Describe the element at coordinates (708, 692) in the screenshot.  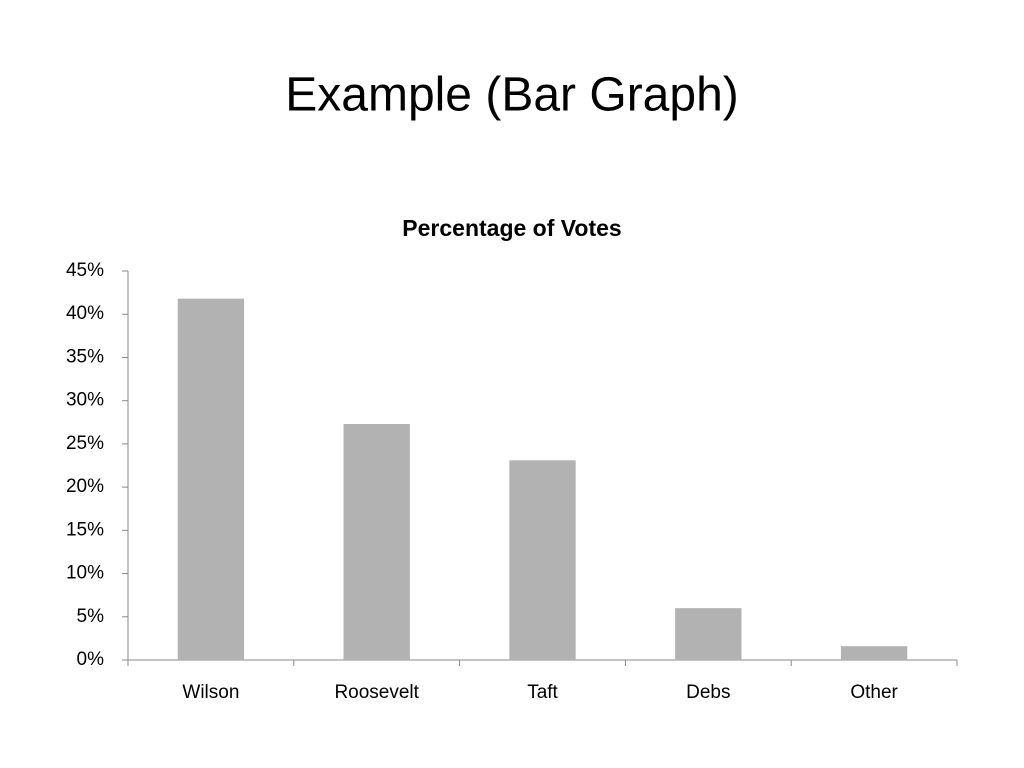
I see `x-tick-label: Debs` at that location.